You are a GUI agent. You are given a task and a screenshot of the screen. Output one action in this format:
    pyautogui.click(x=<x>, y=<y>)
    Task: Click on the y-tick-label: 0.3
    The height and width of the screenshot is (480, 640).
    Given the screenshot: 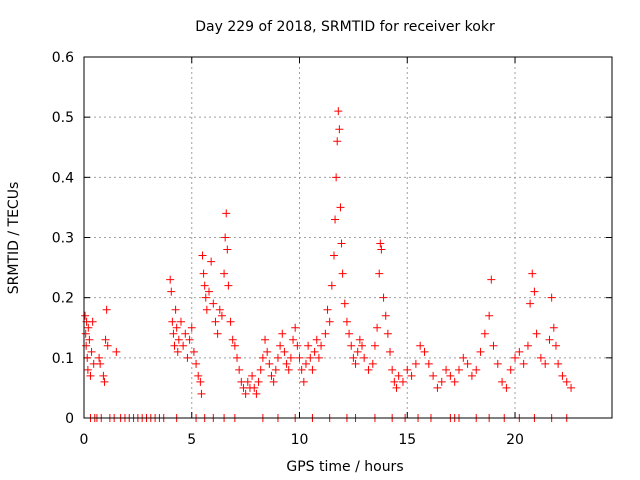 What is the action you would take?
    pyautogui.click(x=63, y=239)
    